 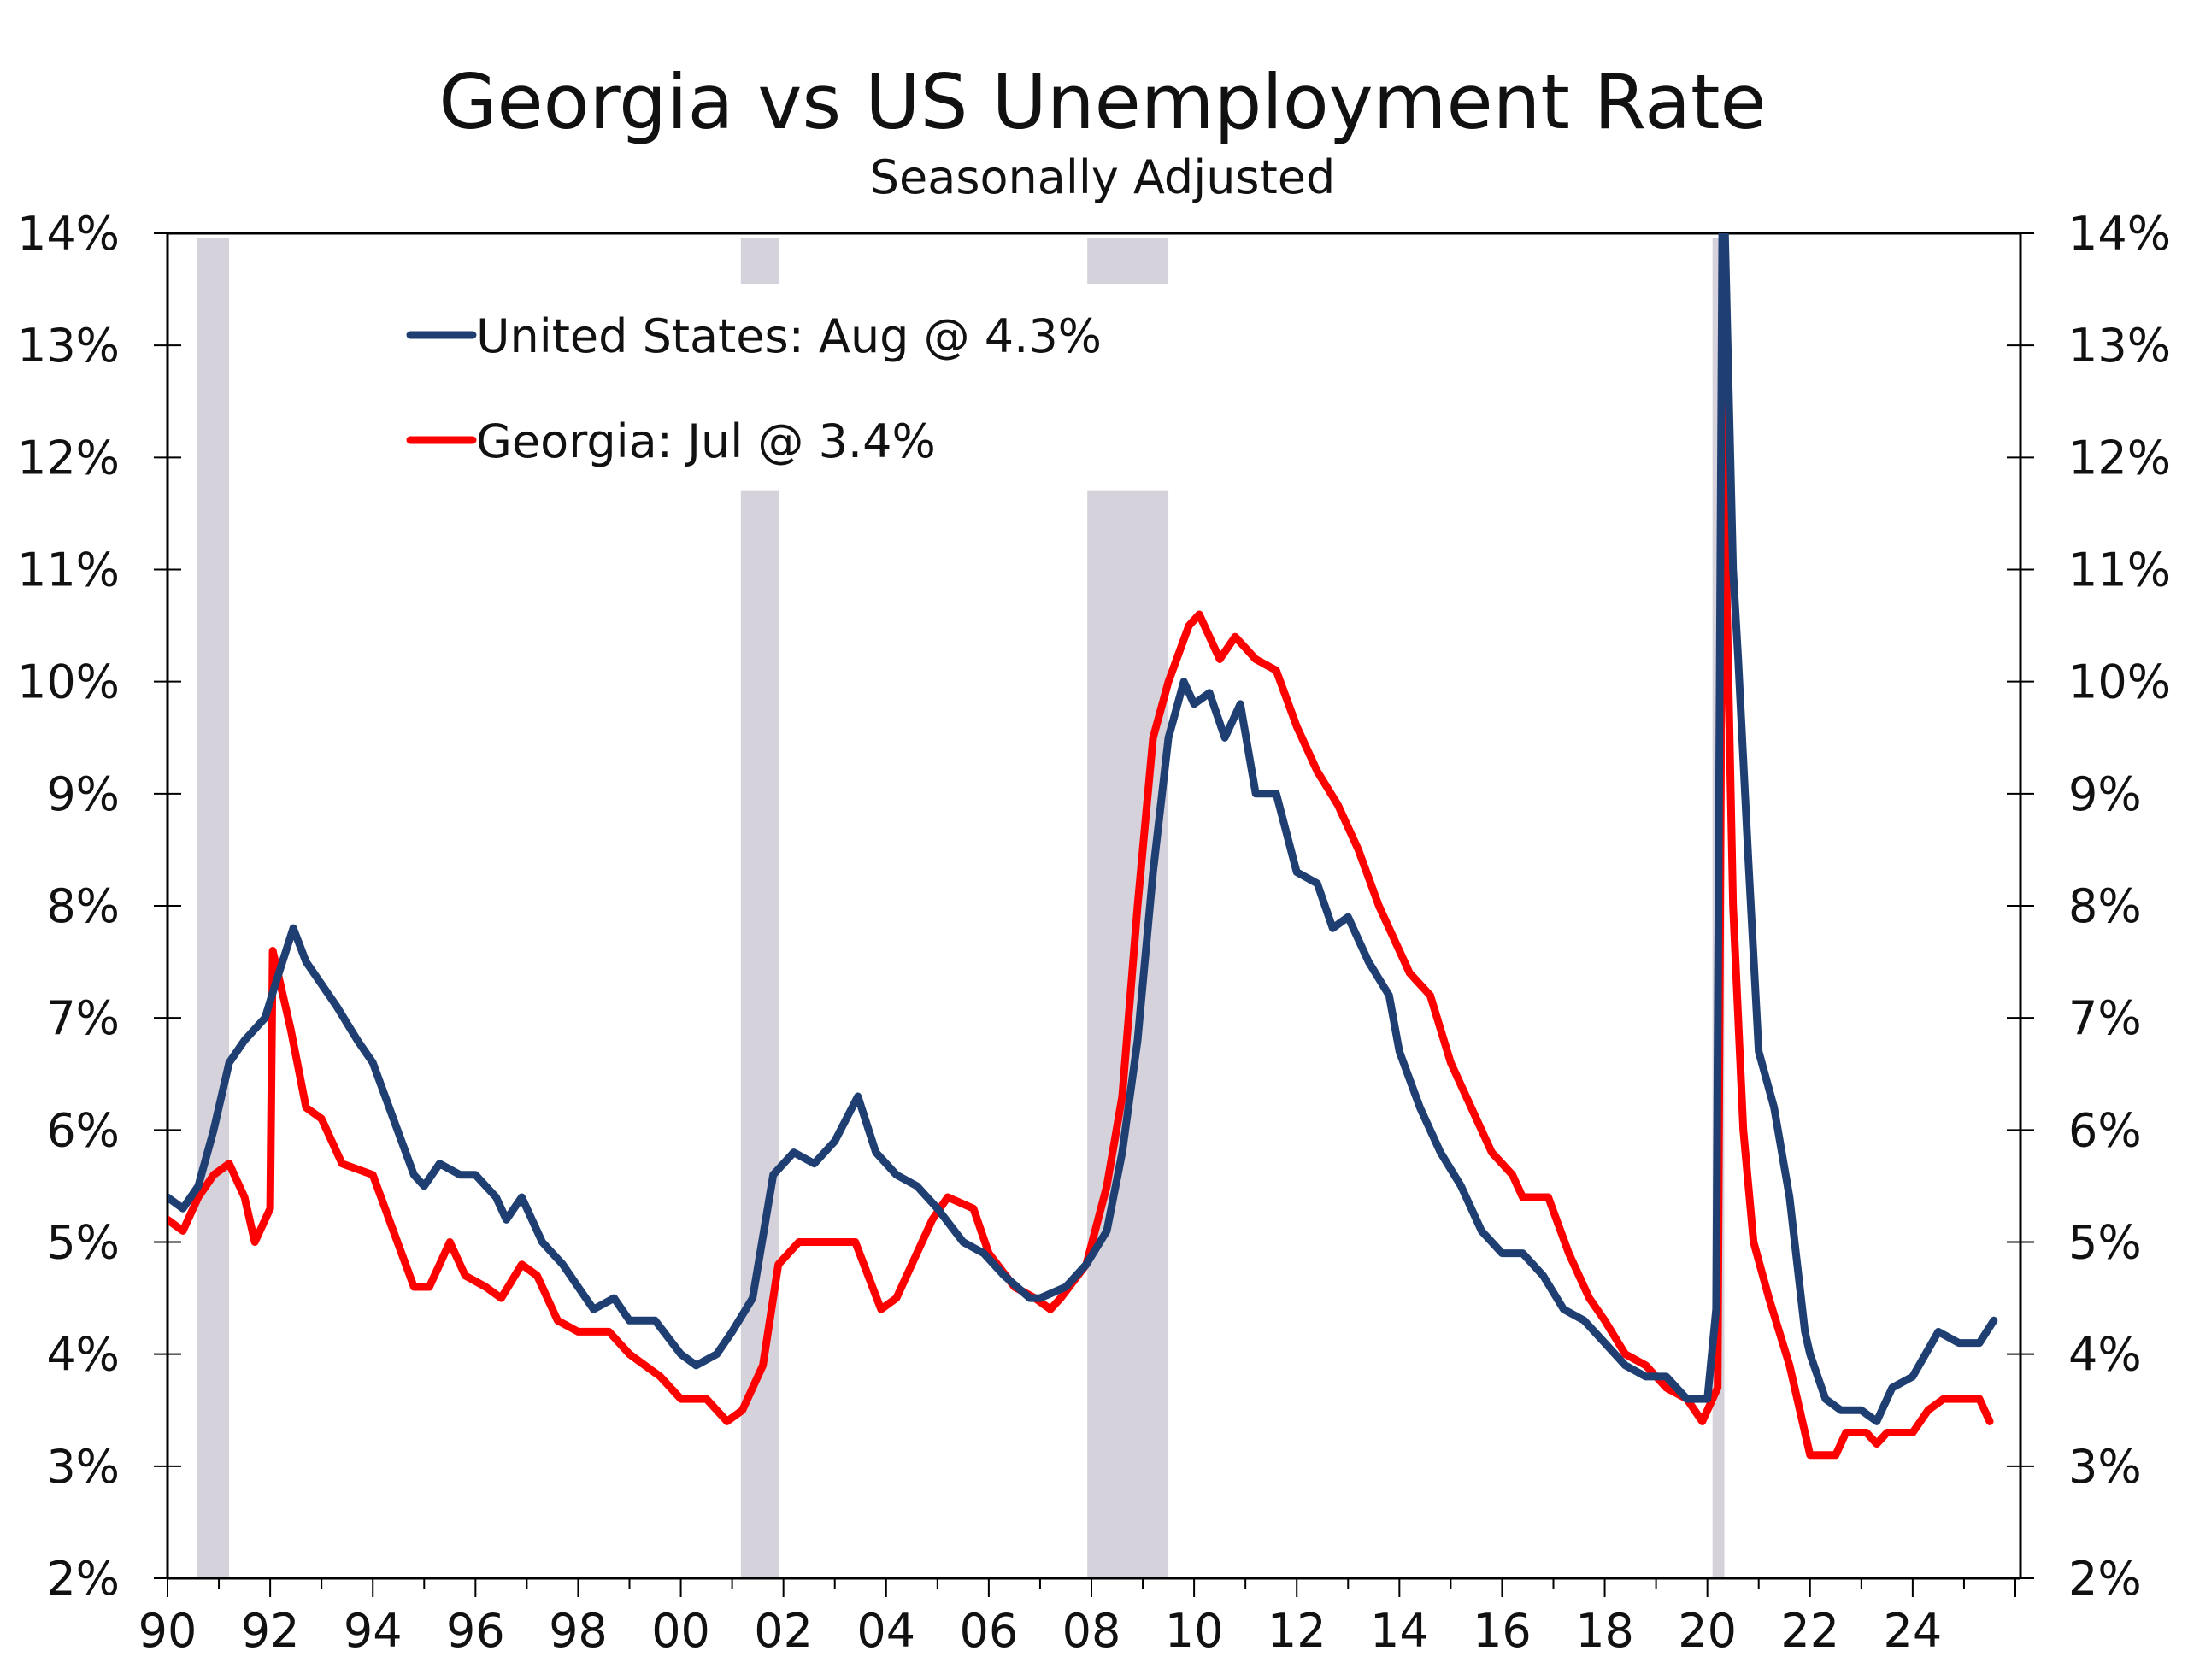 I want to click on x-tick-label: 98, so click(x=578, y=1631).